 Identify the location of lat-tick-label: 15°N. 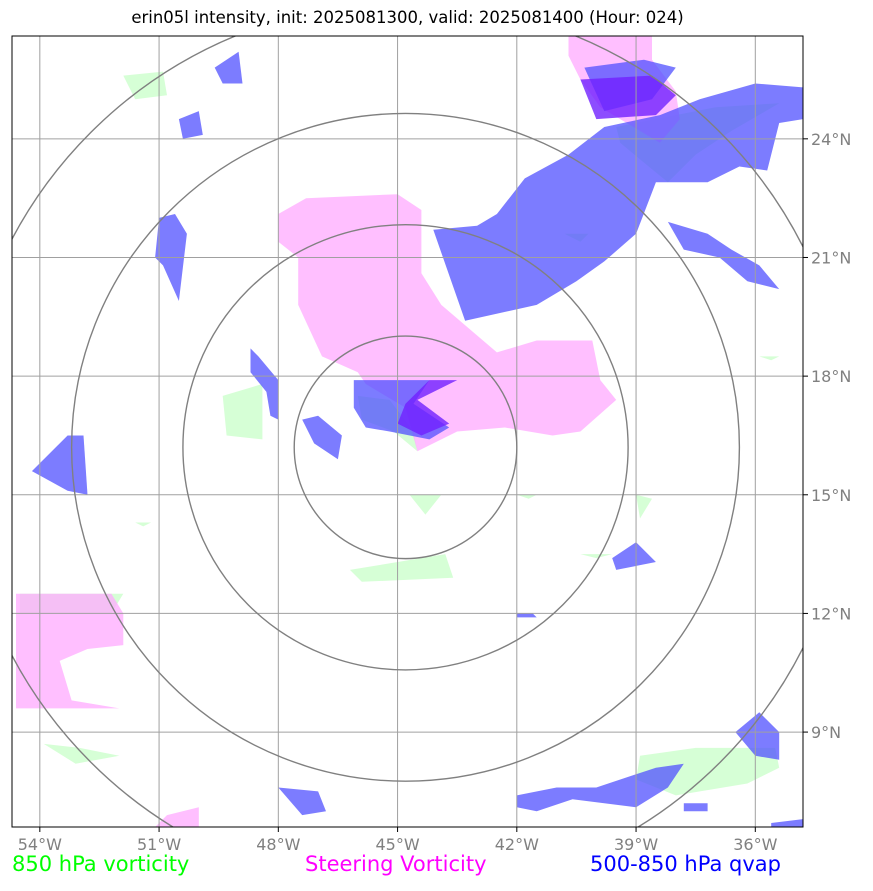
(831, 495).